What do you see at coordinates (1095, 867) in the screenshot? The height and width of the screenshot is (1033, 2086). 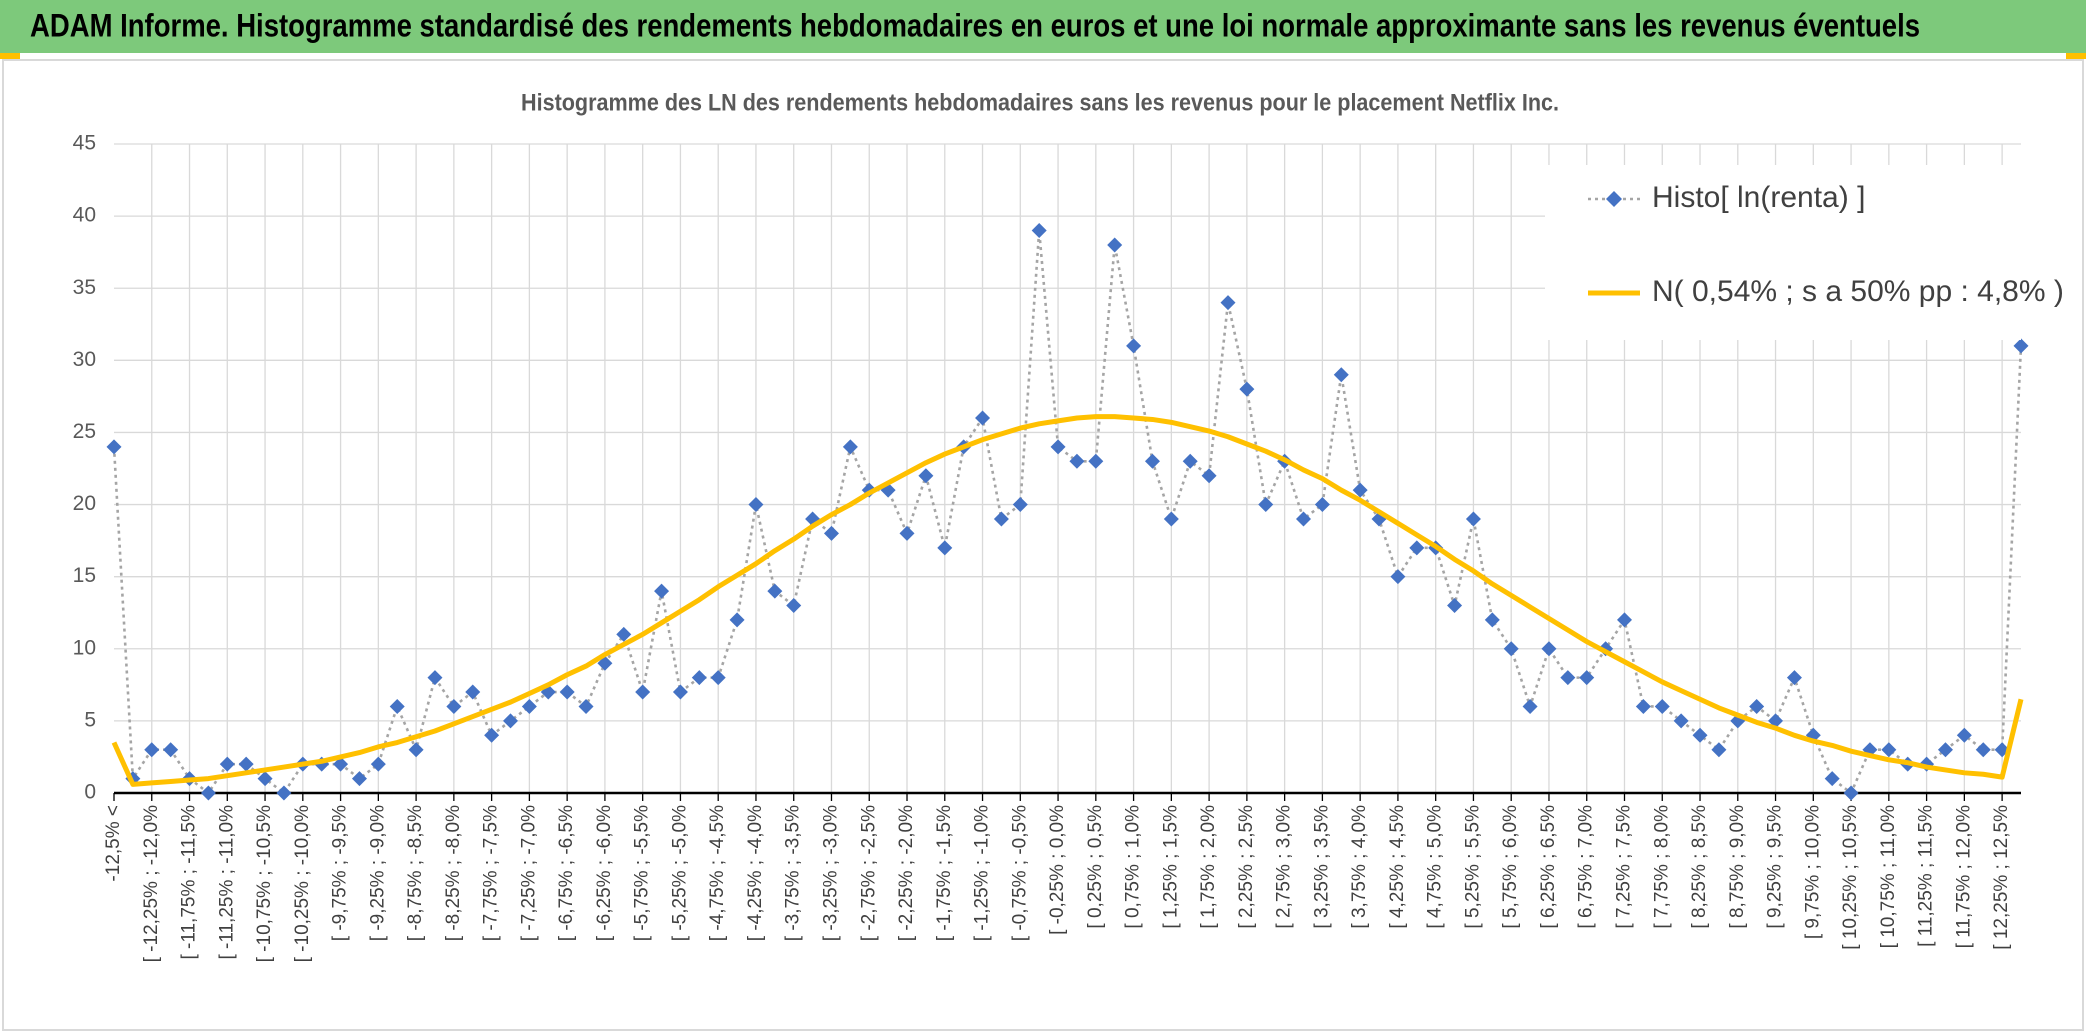 I see `x-tick-label: [ 0,25% ; 0,5%` at bounding box center [1095, 867].